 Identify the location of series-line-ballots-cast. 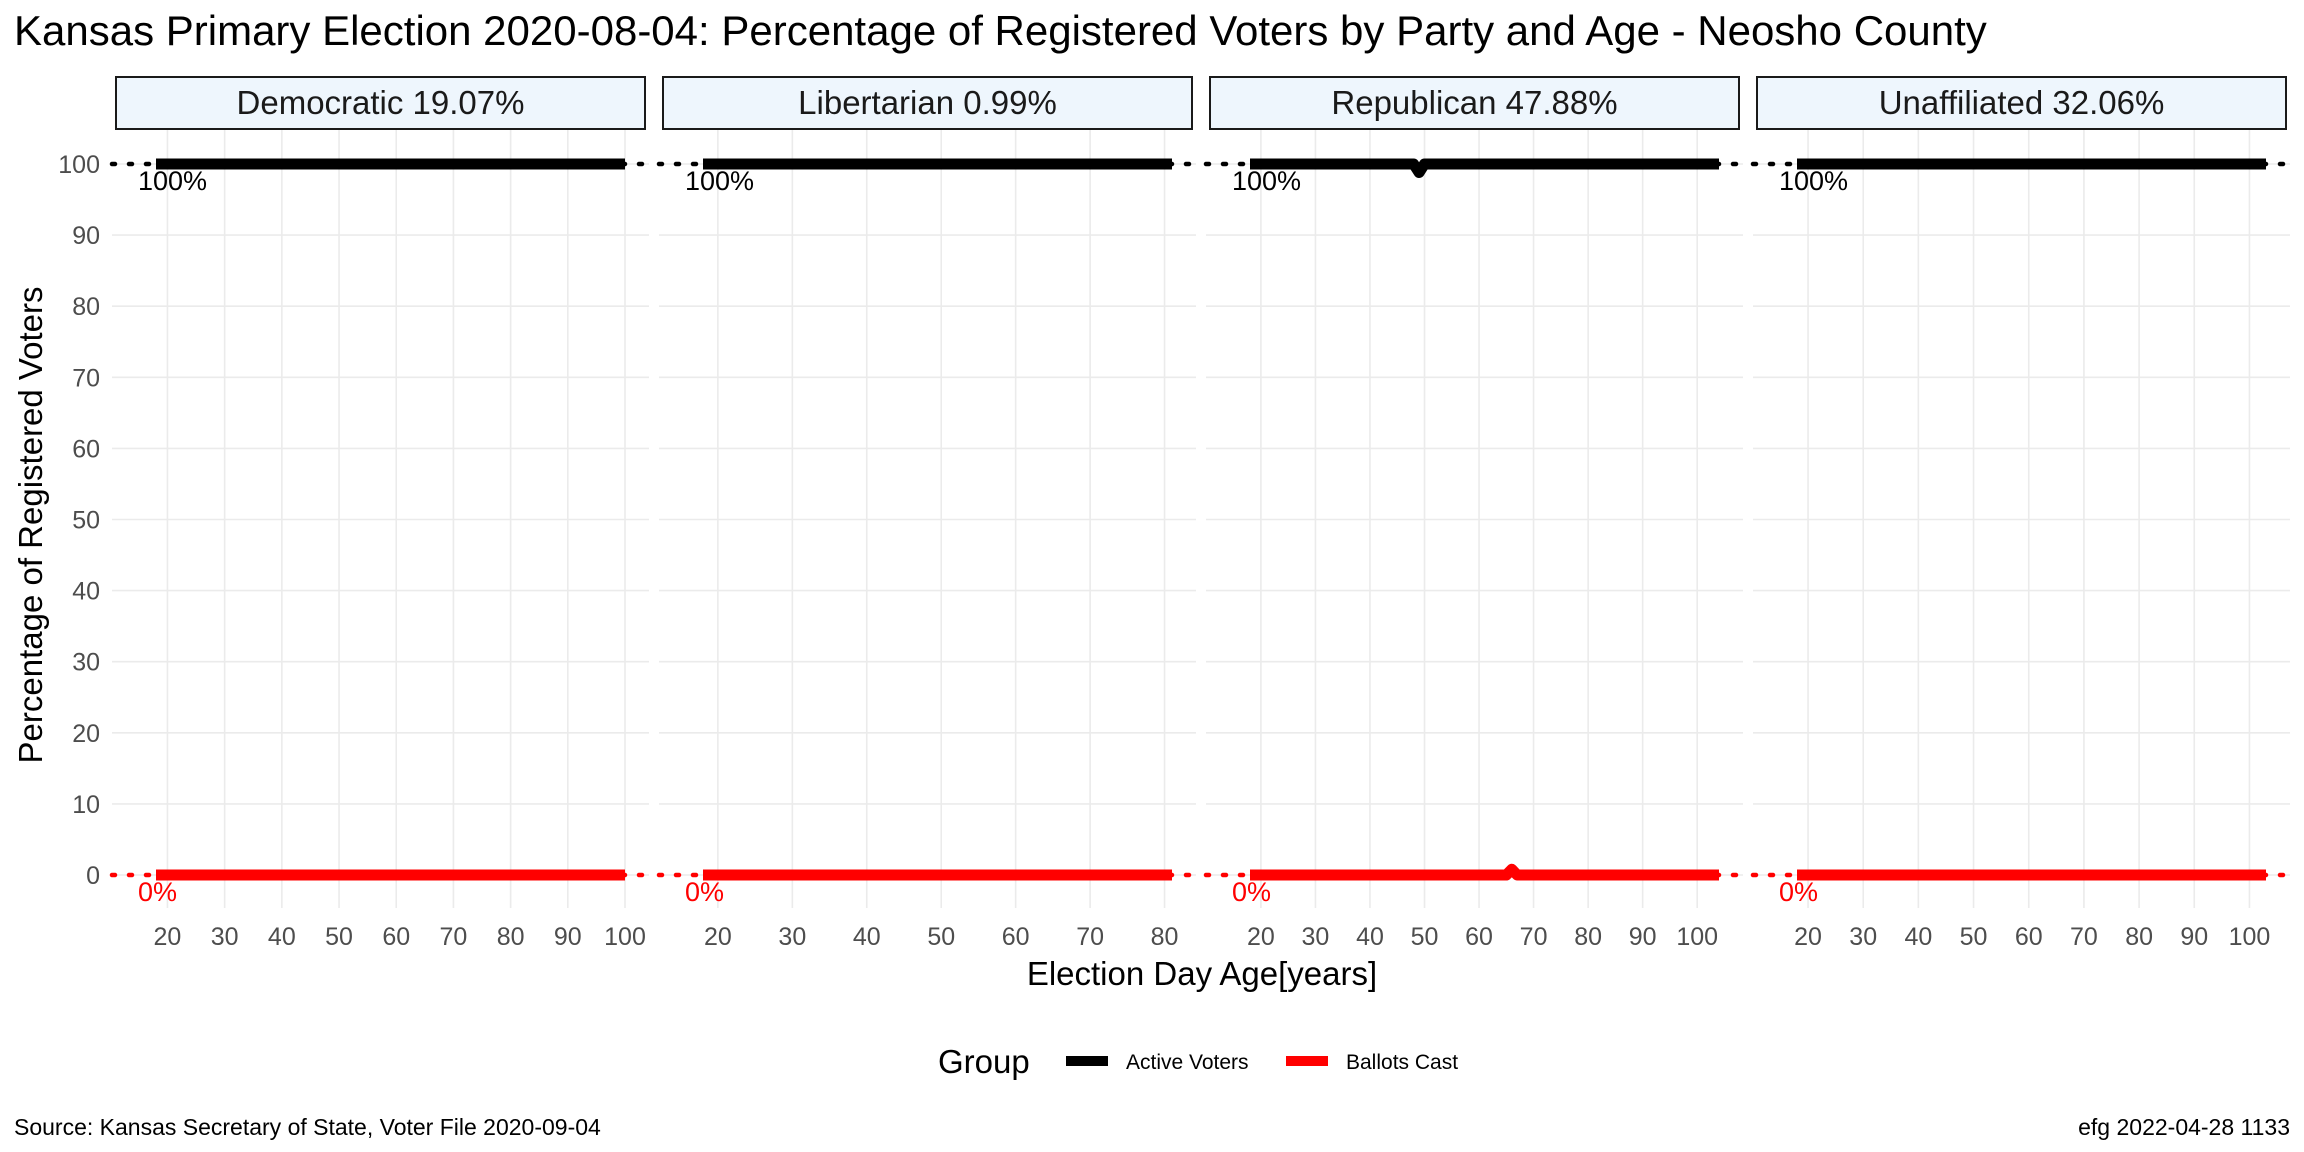
(1484, 872).